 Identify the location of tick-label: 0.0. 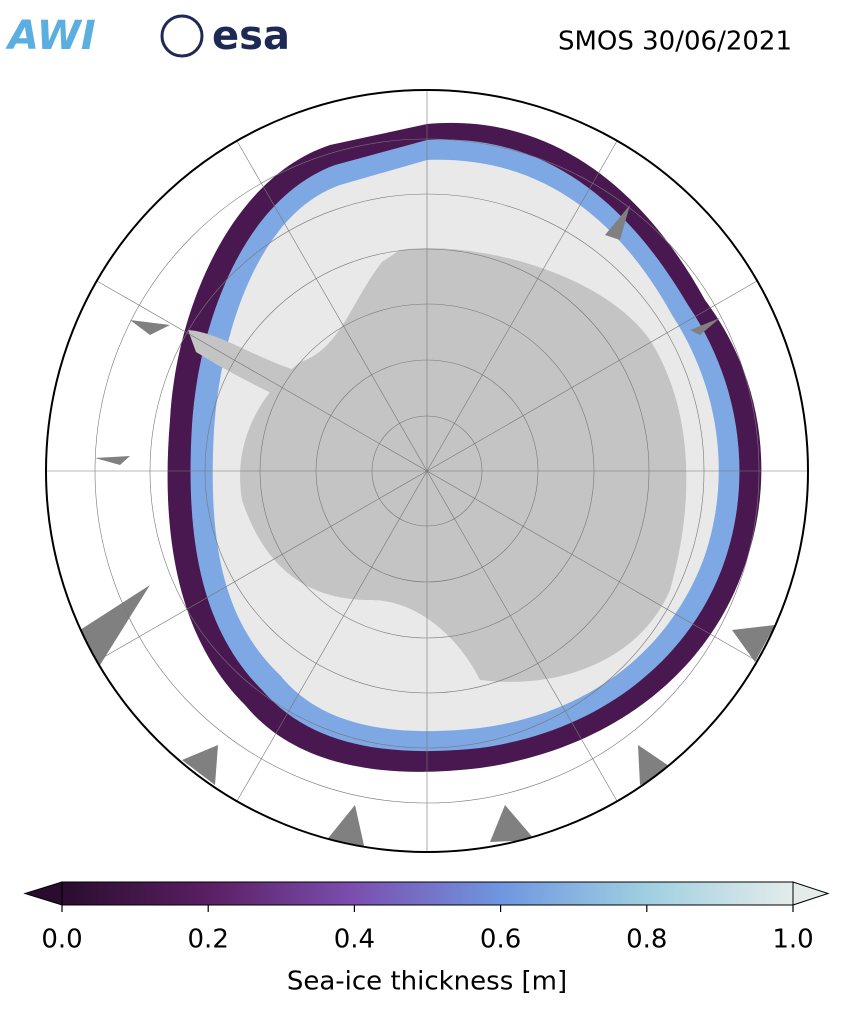
(61, 940).